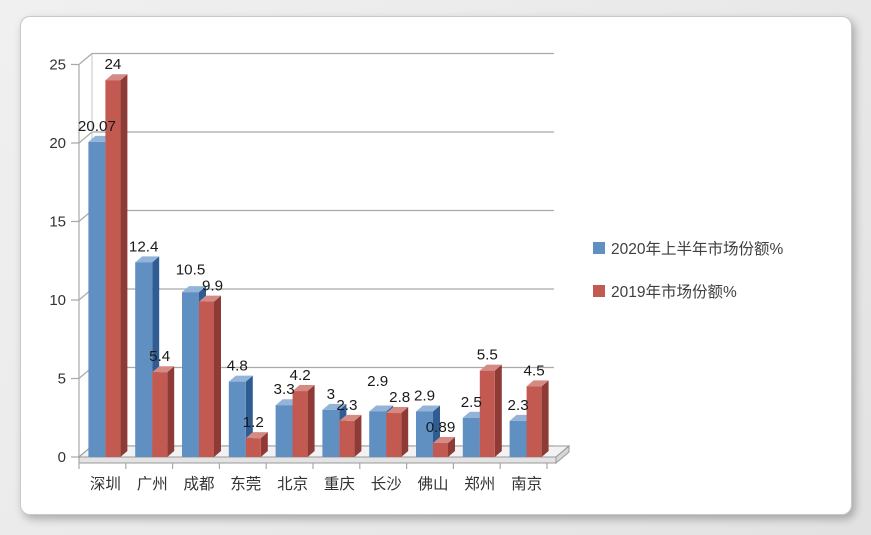 The image size is (871, 535). Describe the element at coordinates (674, 292) in the screenshot. I see `legend-label-2019: 2019年市场份额%` at that location.